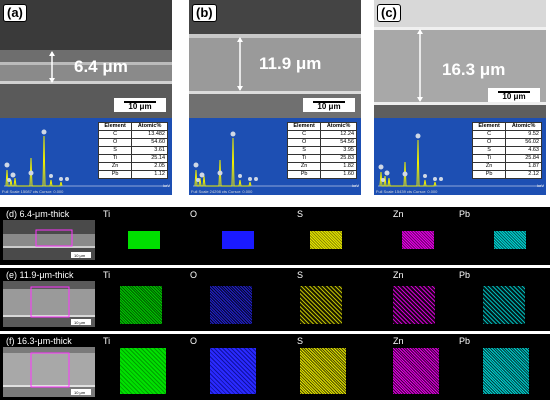 The height and width of the screenshot is (401, 550). What do you see at coordinates (101, 66) in the screenshot?
I see `thickness-label-a: 6.4 μm` at bounding box center [101, 66].